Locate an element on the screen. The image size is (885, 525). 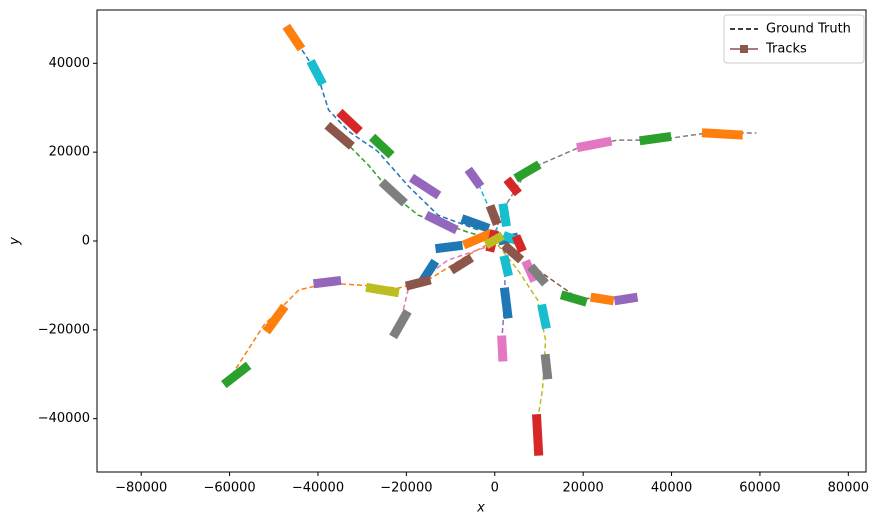
x-tick-label: 20000 is located at coordinates (582, 488).